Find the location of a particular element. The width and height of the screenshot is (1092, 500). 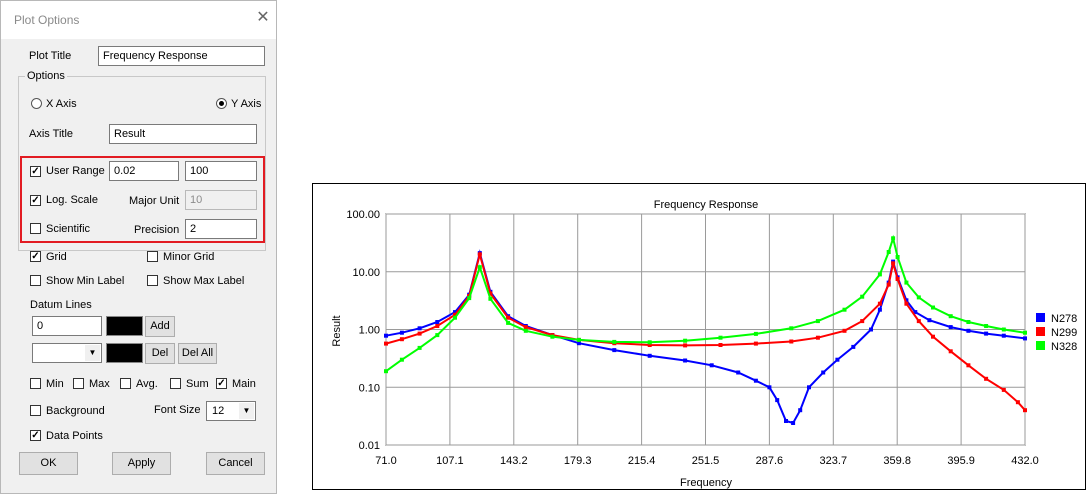

apply-button: Apply is located at coordinates (141, 463).